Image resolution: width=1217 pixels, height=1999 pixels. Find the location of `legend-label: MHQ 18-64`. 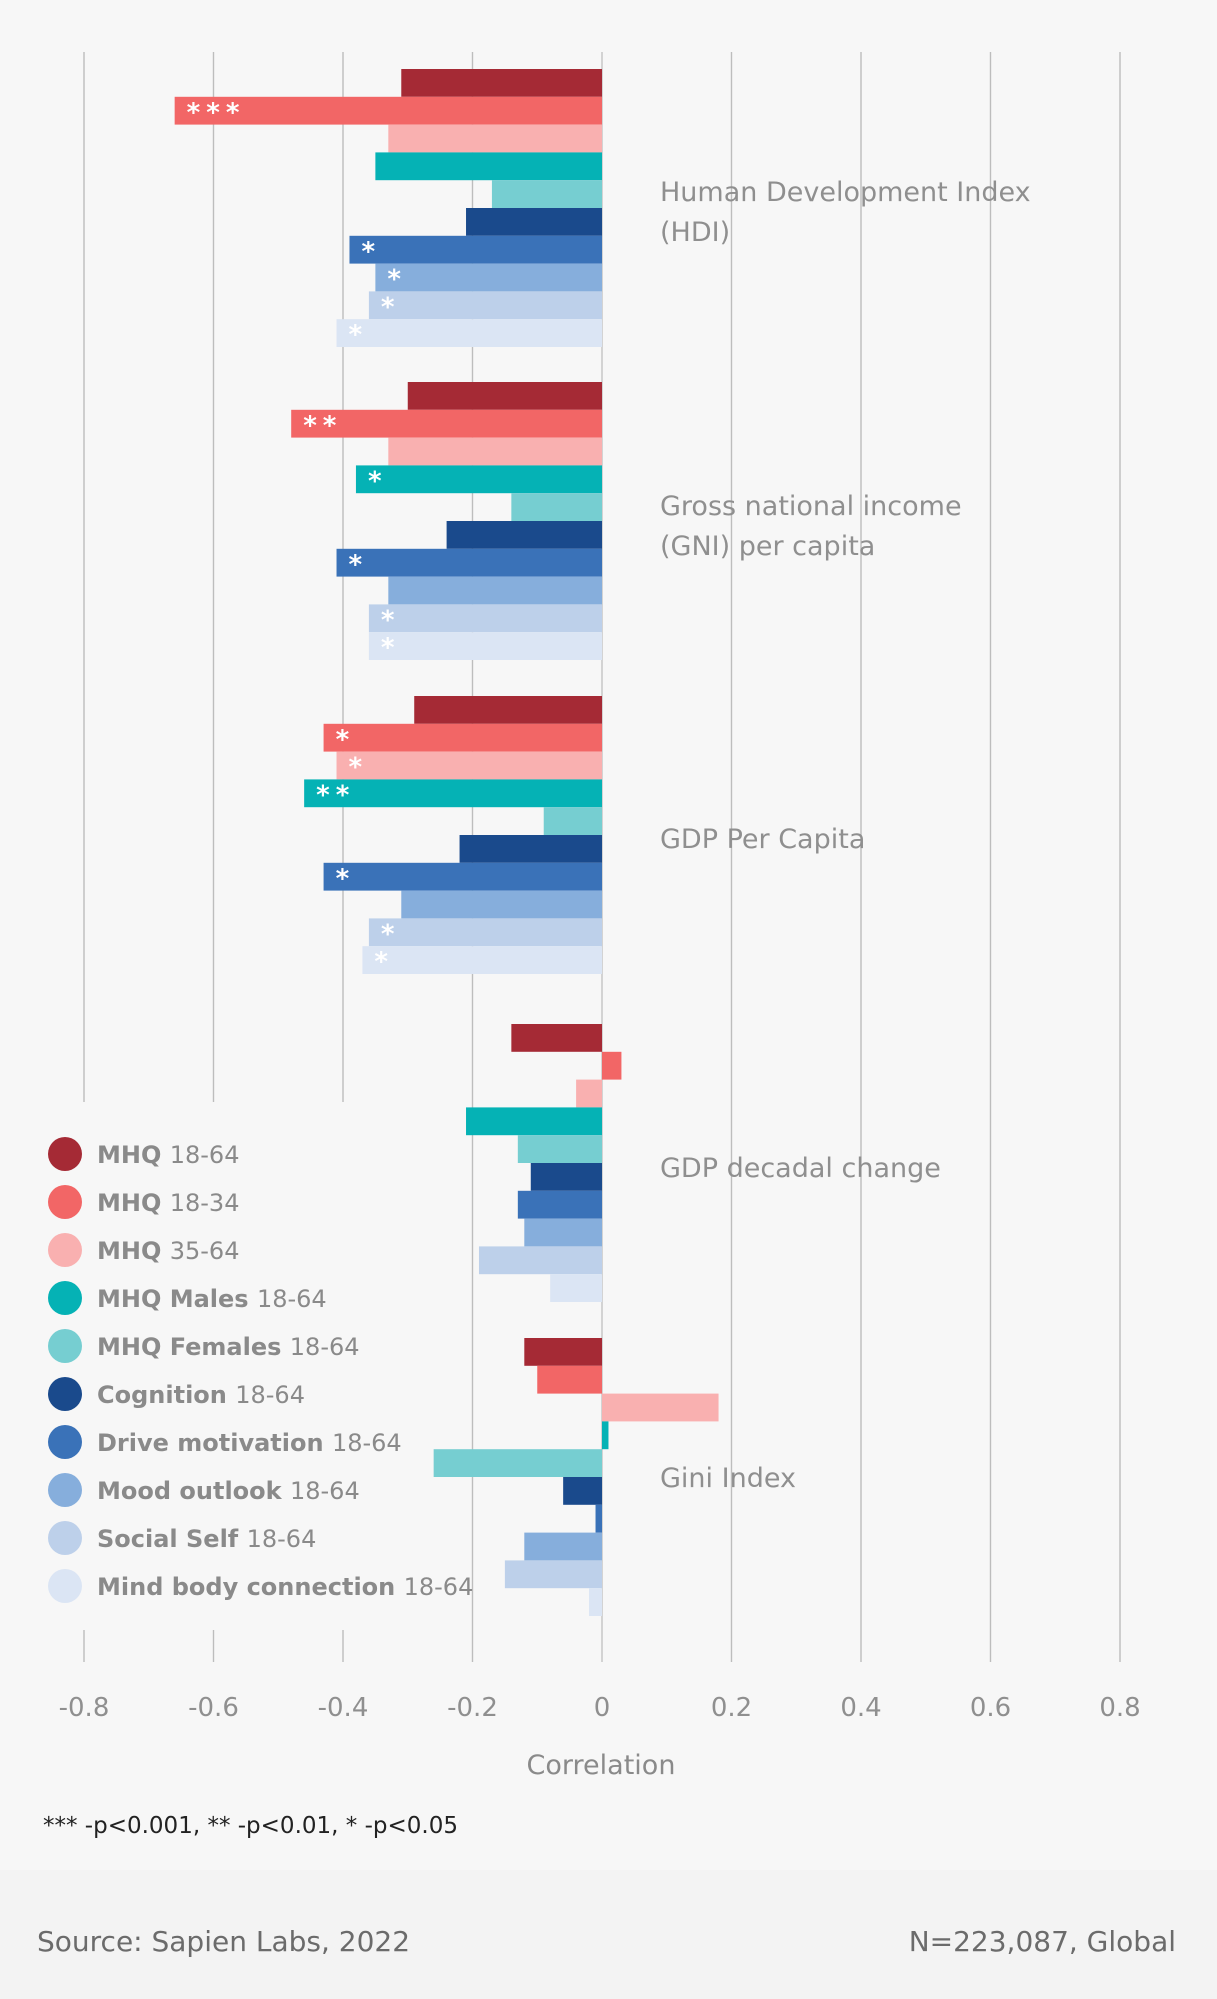

legend-label: MHQ 18-64 is located at coordinates (168, 1155).